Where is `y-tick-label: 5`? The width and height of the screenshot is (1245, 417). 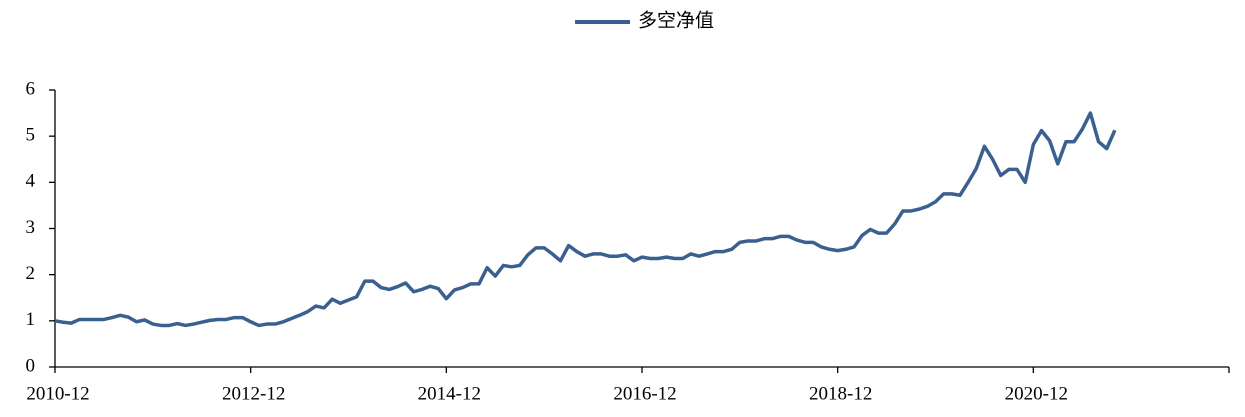 y-tick-label: 5 is located at coordinates (31, 135).